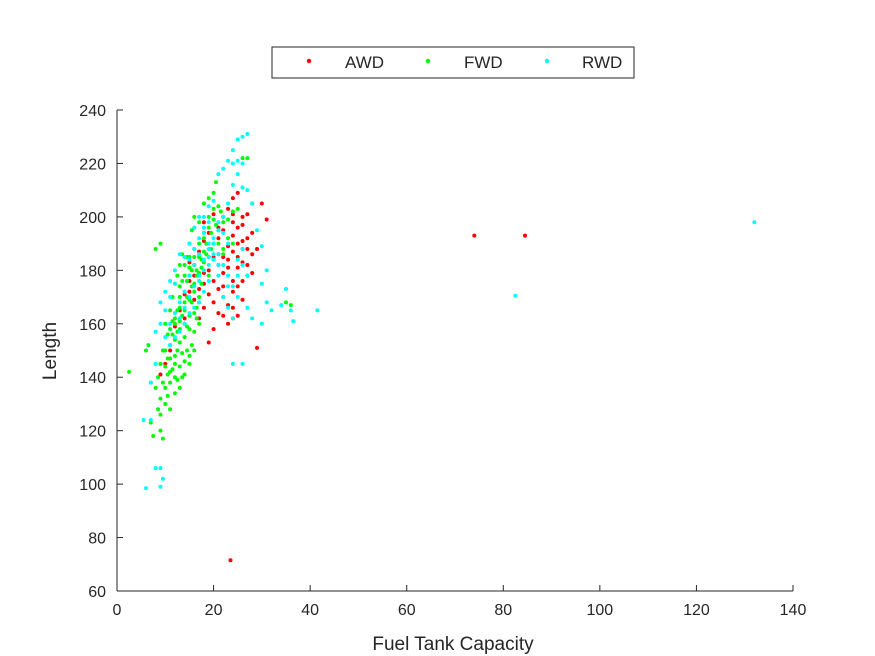 The image size is (875, 656). What do you see at coordinates (696, 610) in the screenshot?
I see `x-tick-label: 120` at bounding box center [696, 610].